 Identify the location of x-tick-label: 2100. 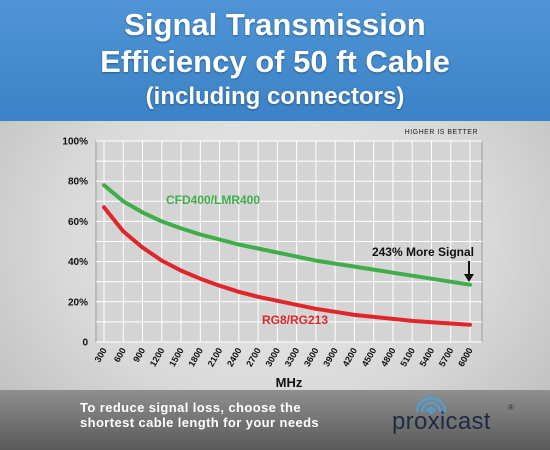
(215, 357).